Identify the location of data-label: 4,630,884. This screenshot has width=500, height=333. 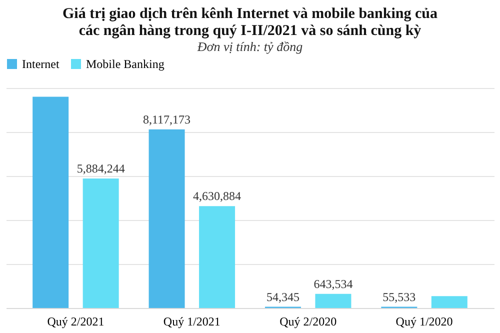
(217, 196).